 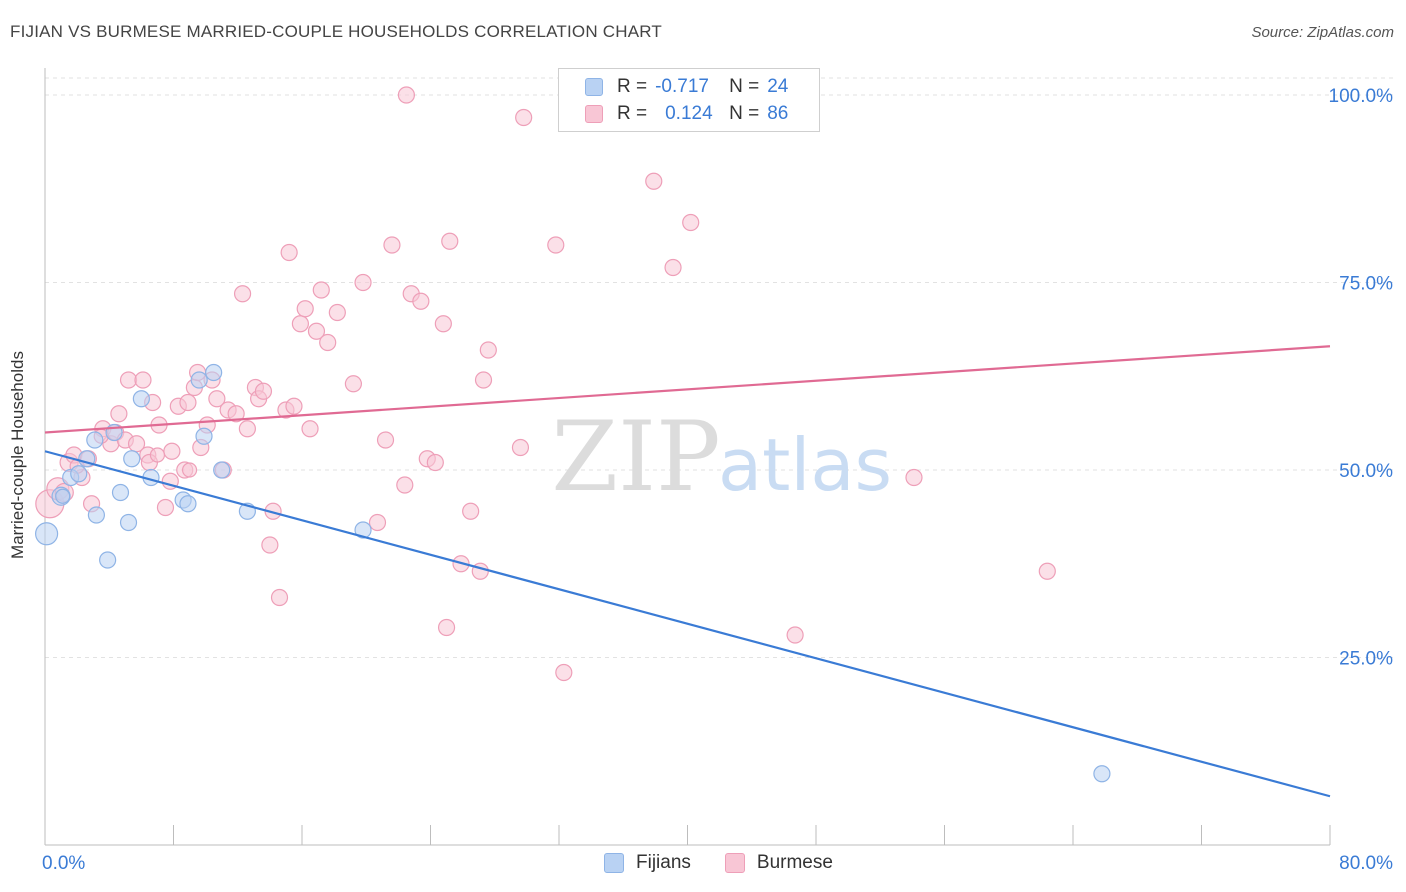 What do you see at coordinates (682, 86) in the screenshot?
I see `legend-r-value-fijians: -0.717` at bounding box center [682, 86].